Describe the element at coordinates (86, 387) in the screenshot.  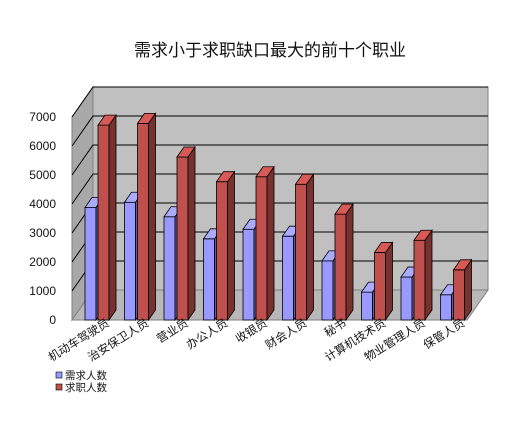
I see `legend-label: 求职人数` at that location.